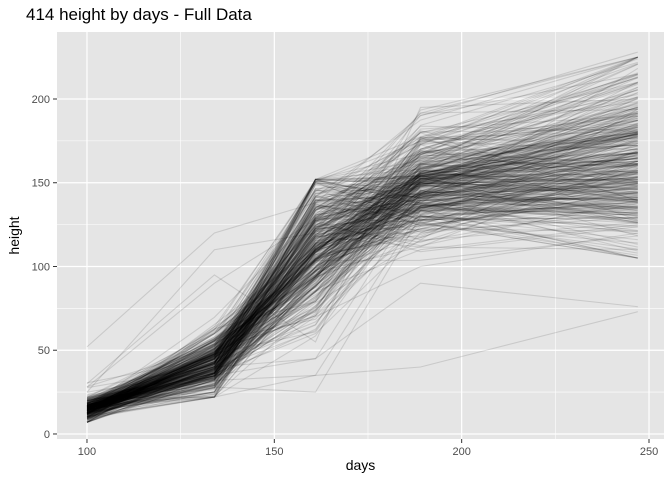 The image size is (672, 480). What do you see at coordinates (44, 351) in the screenshot?
I see `y-tick-label: 50` at bounding box center [44, 351].